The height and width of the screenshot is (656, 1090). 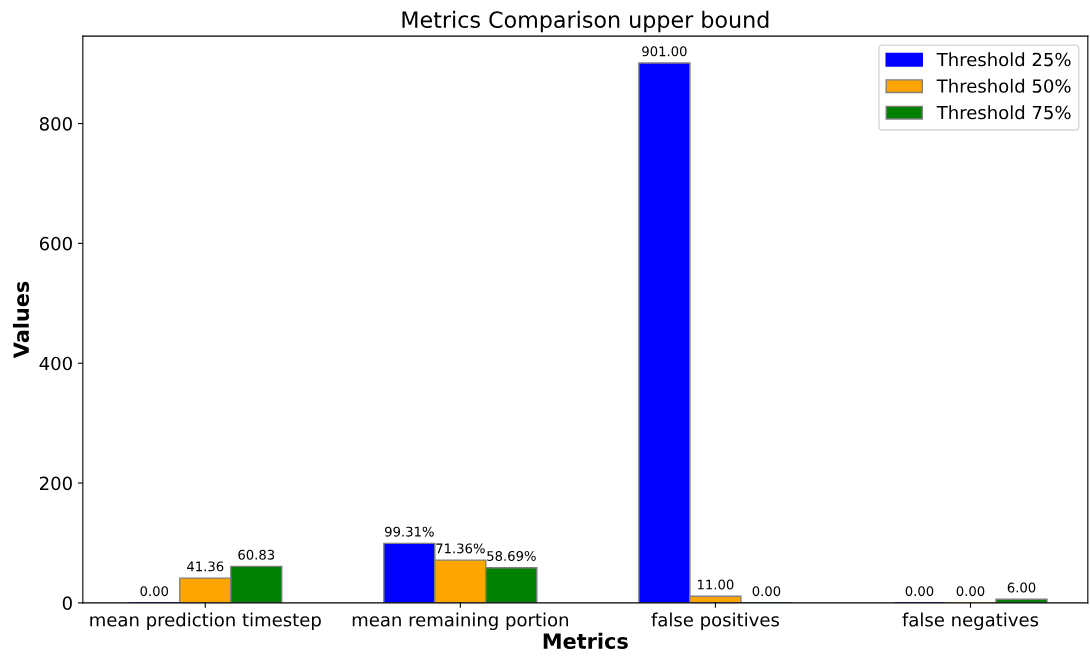 I want to click on y-tick-label: 0, so click(x=67, y=603).